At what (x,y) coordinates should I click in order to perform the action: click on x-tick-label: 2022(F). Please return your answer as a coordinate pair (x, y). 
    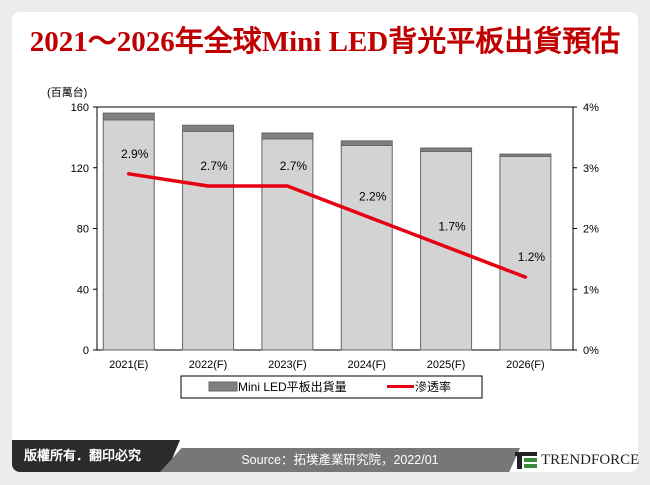
    Looking at the image, I should click on (208, 365).